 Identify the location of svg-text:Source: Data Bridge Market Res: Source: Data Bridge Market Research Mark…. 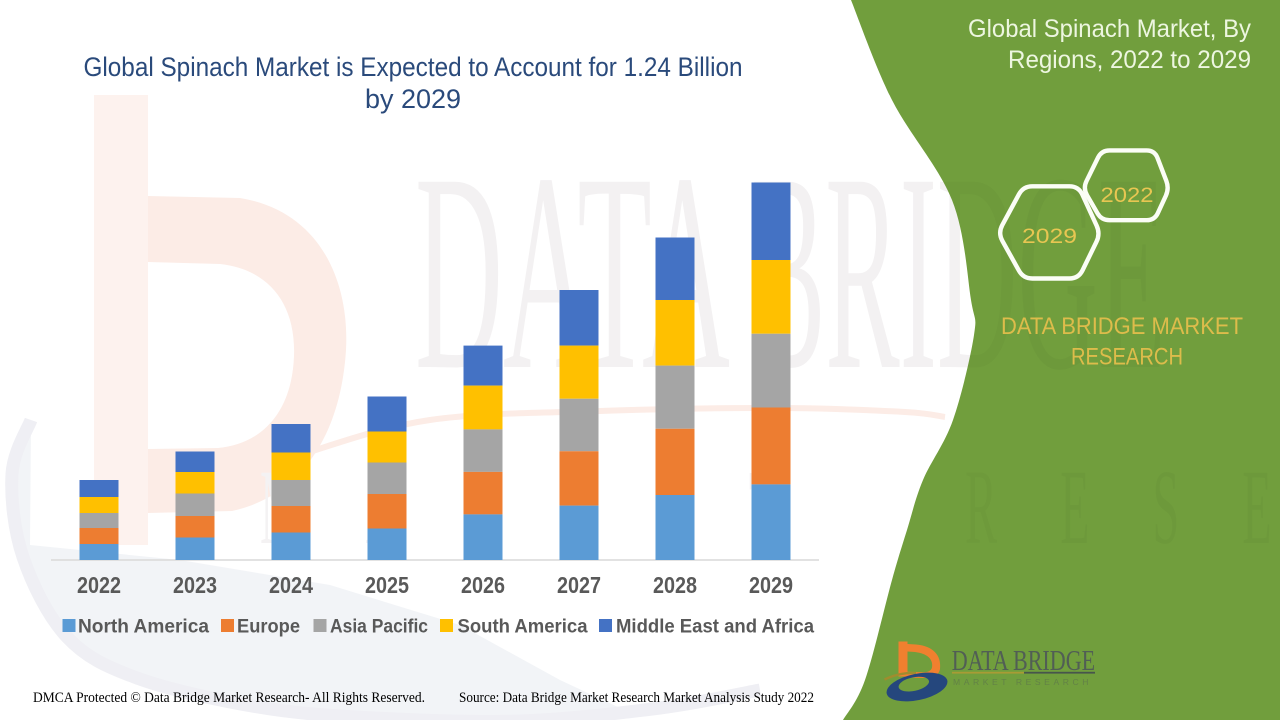
(636, 698).